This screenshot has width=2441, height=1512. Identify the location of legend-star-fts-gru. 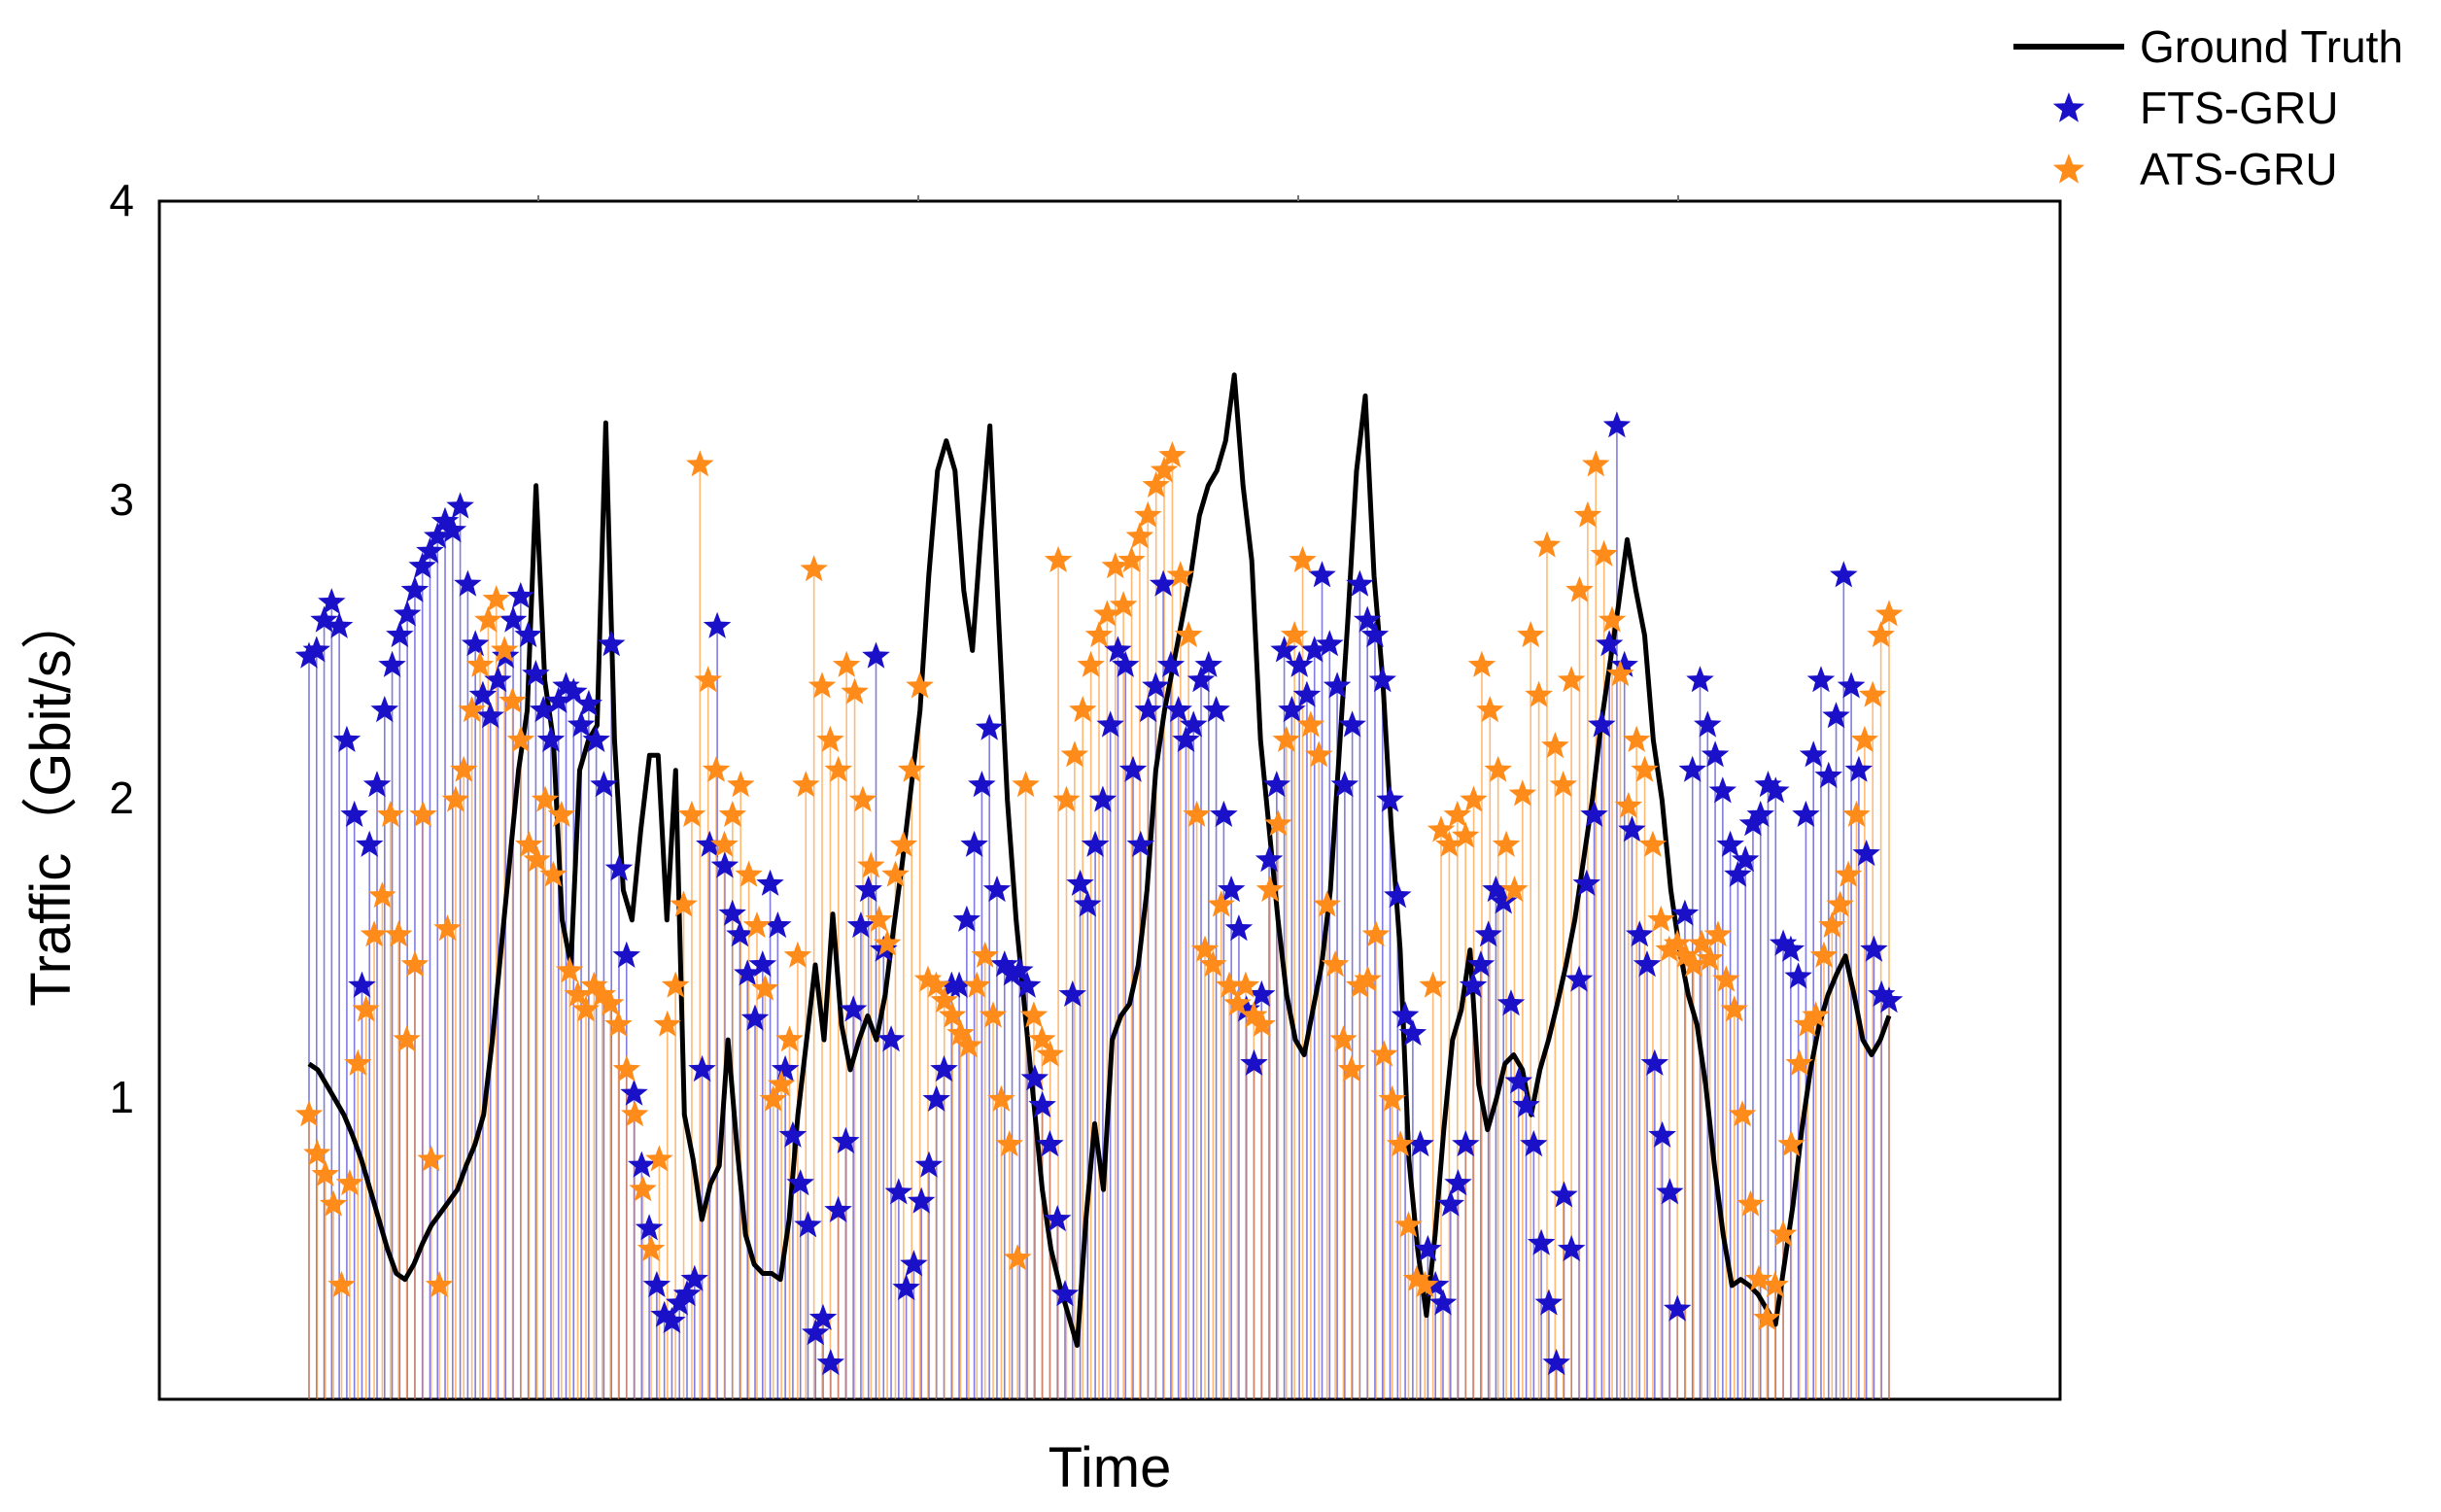
(2068, 107).